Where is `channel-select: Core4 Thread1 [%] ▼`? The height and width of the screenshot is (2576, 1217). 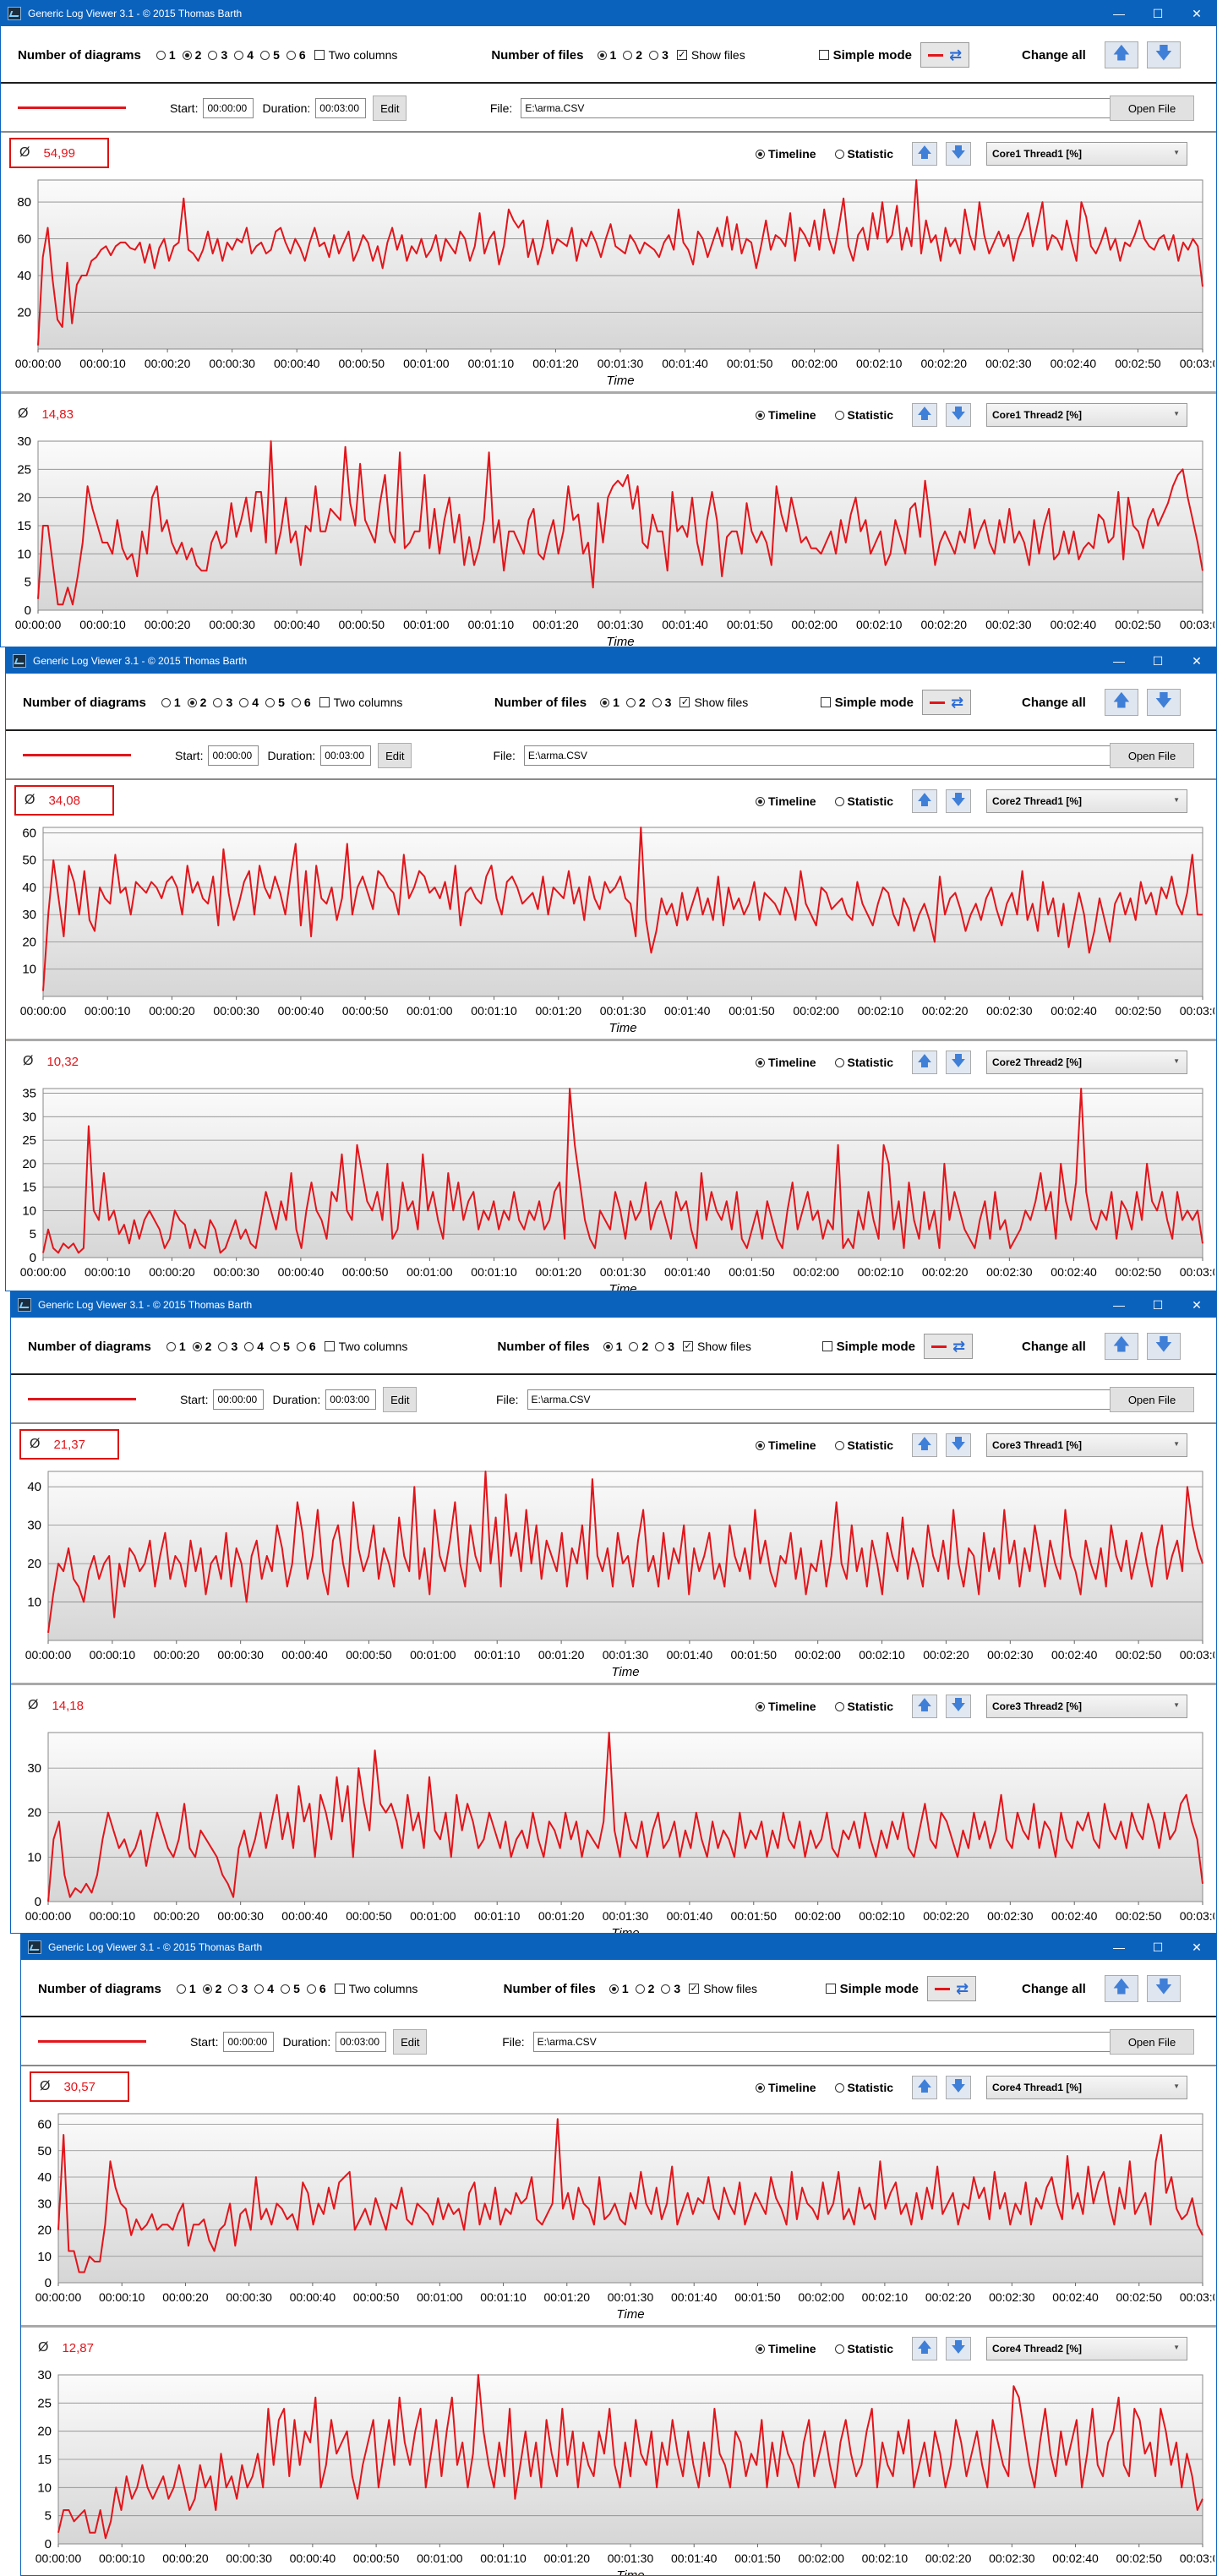
channel-select: Core4 Thread1 [%] ▼ is located at coordinates (1087, 2087).